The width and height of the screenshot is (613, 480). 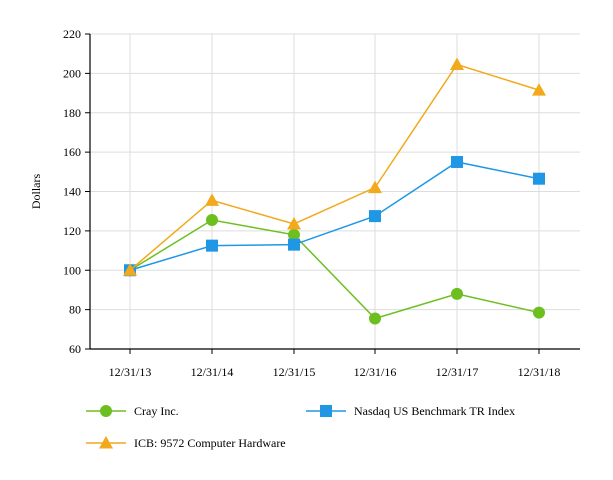 What do you see at coordinates (106, 442) in the screenshot?
I see `legend-triangle-marker` at bounding box center [106, 442].